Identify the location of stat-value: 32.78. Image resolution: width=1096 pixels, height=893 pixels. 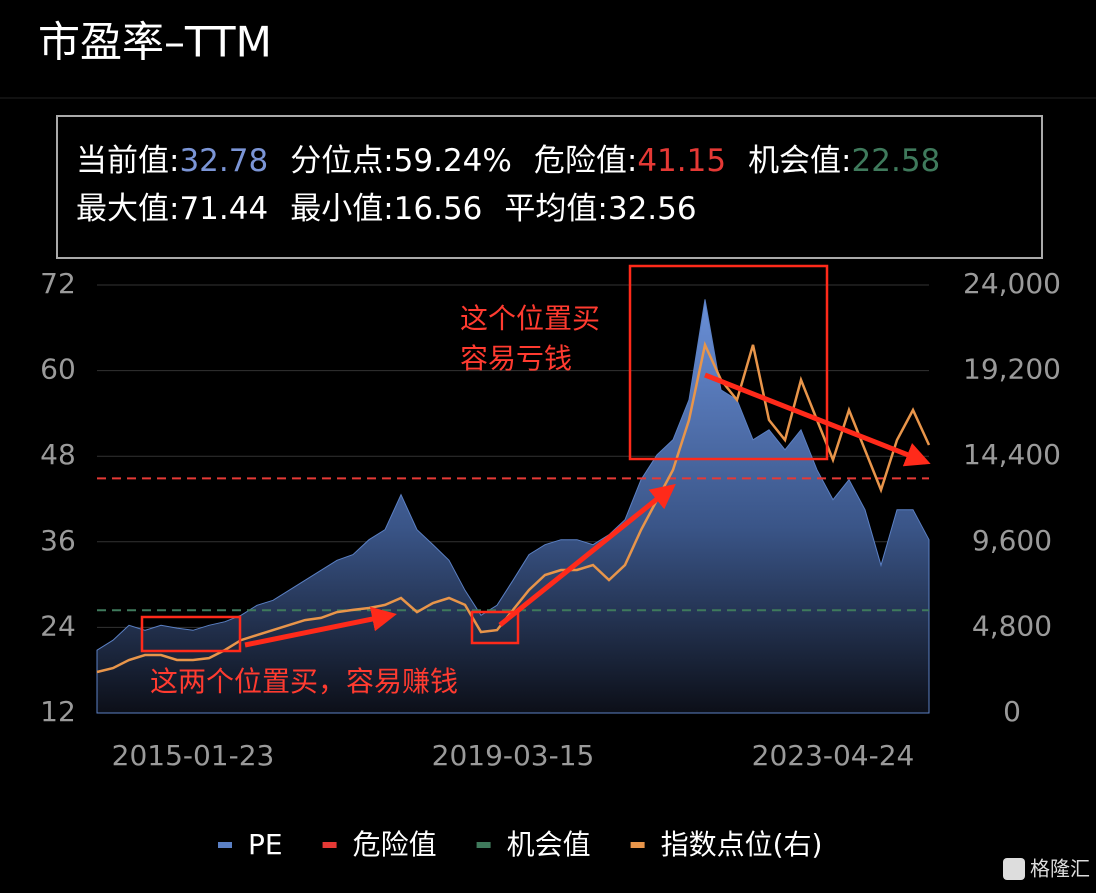
(223, 161).